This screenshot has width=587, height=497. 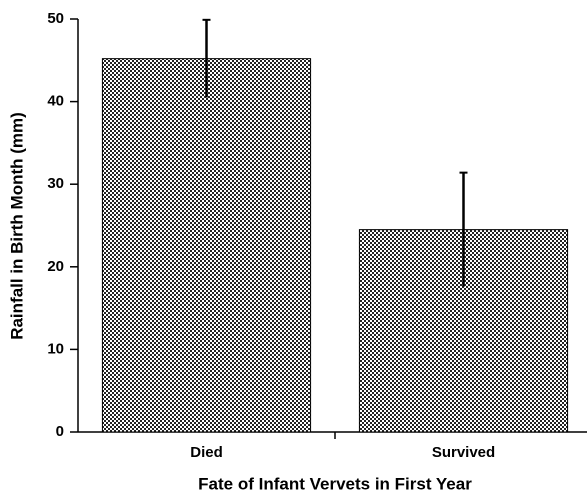 I want to click on y-axis-title: Rainfall in Birth Month (mm), so click(x=16, y=226).